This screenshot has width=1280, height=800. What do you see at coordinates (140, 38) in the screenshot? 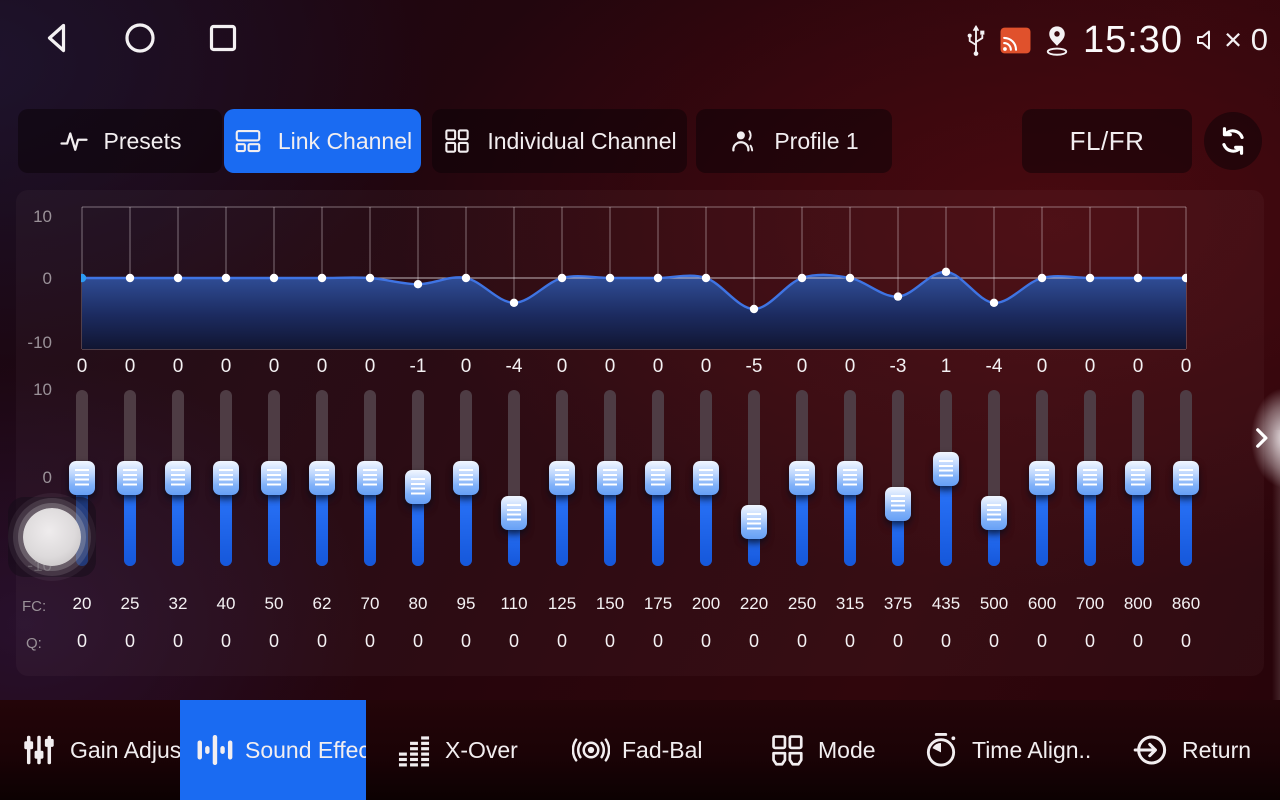
I see `home-icon` at bounding box center [140, 38].